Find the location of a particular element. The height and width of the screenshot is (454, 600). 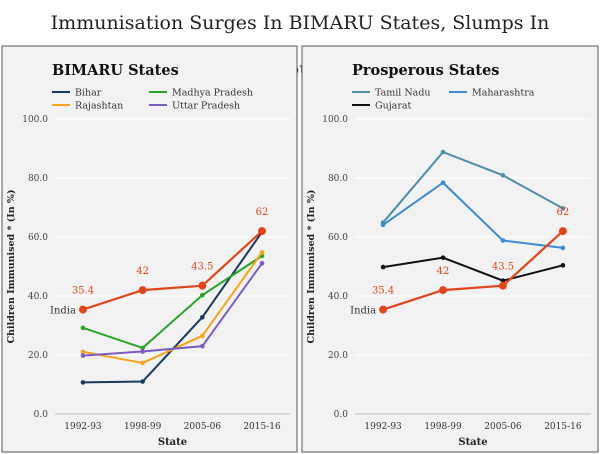

legend-label-madhya_pradesh: Madhya Pradesh is located at coordinates (212, 93).